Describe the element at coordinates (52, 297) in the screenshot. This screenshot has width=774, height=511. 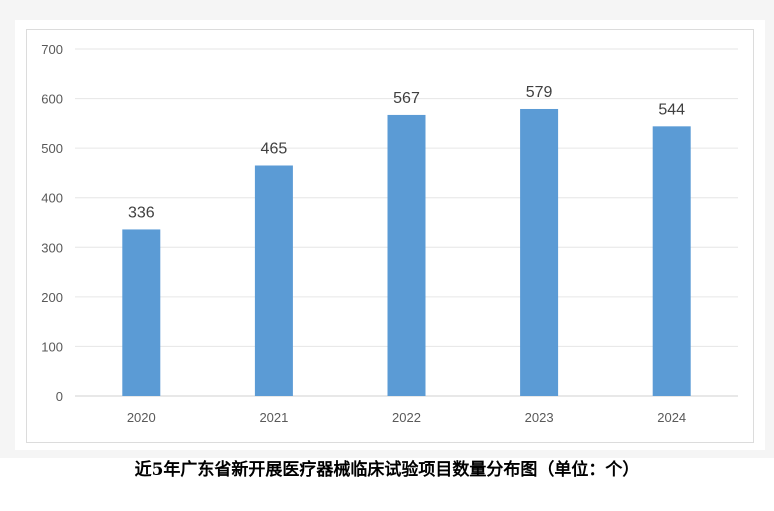
I see `y-tick-label: 200` at that location.